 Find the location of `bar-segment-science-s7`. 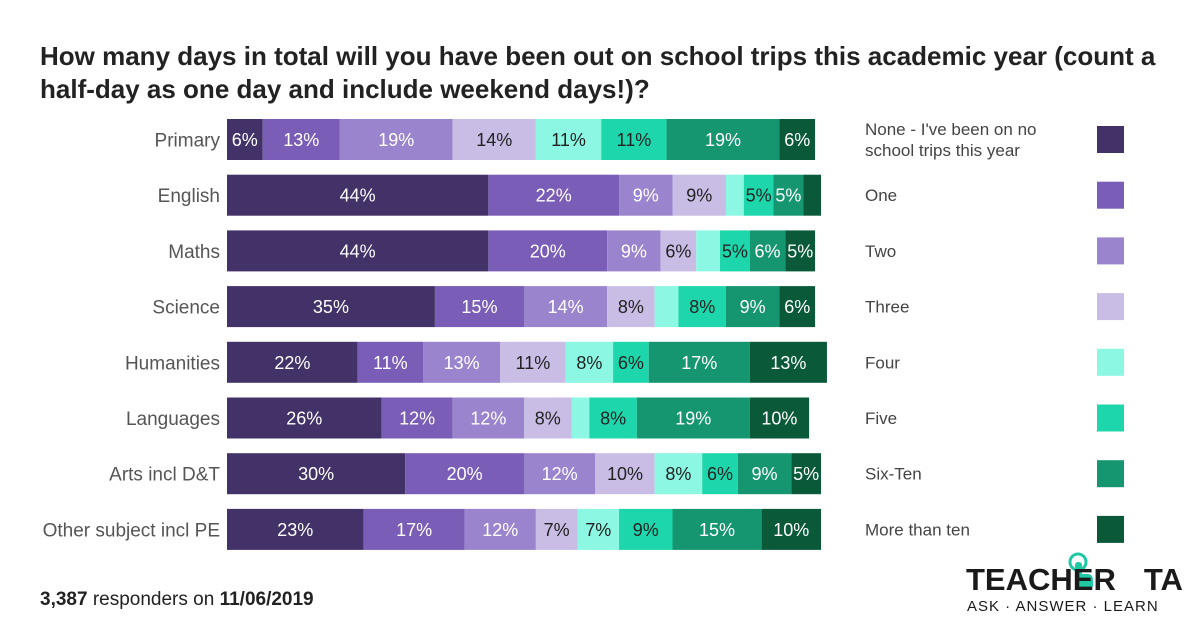

bar-segment-science-s7 is located at coordinates (797, 307).